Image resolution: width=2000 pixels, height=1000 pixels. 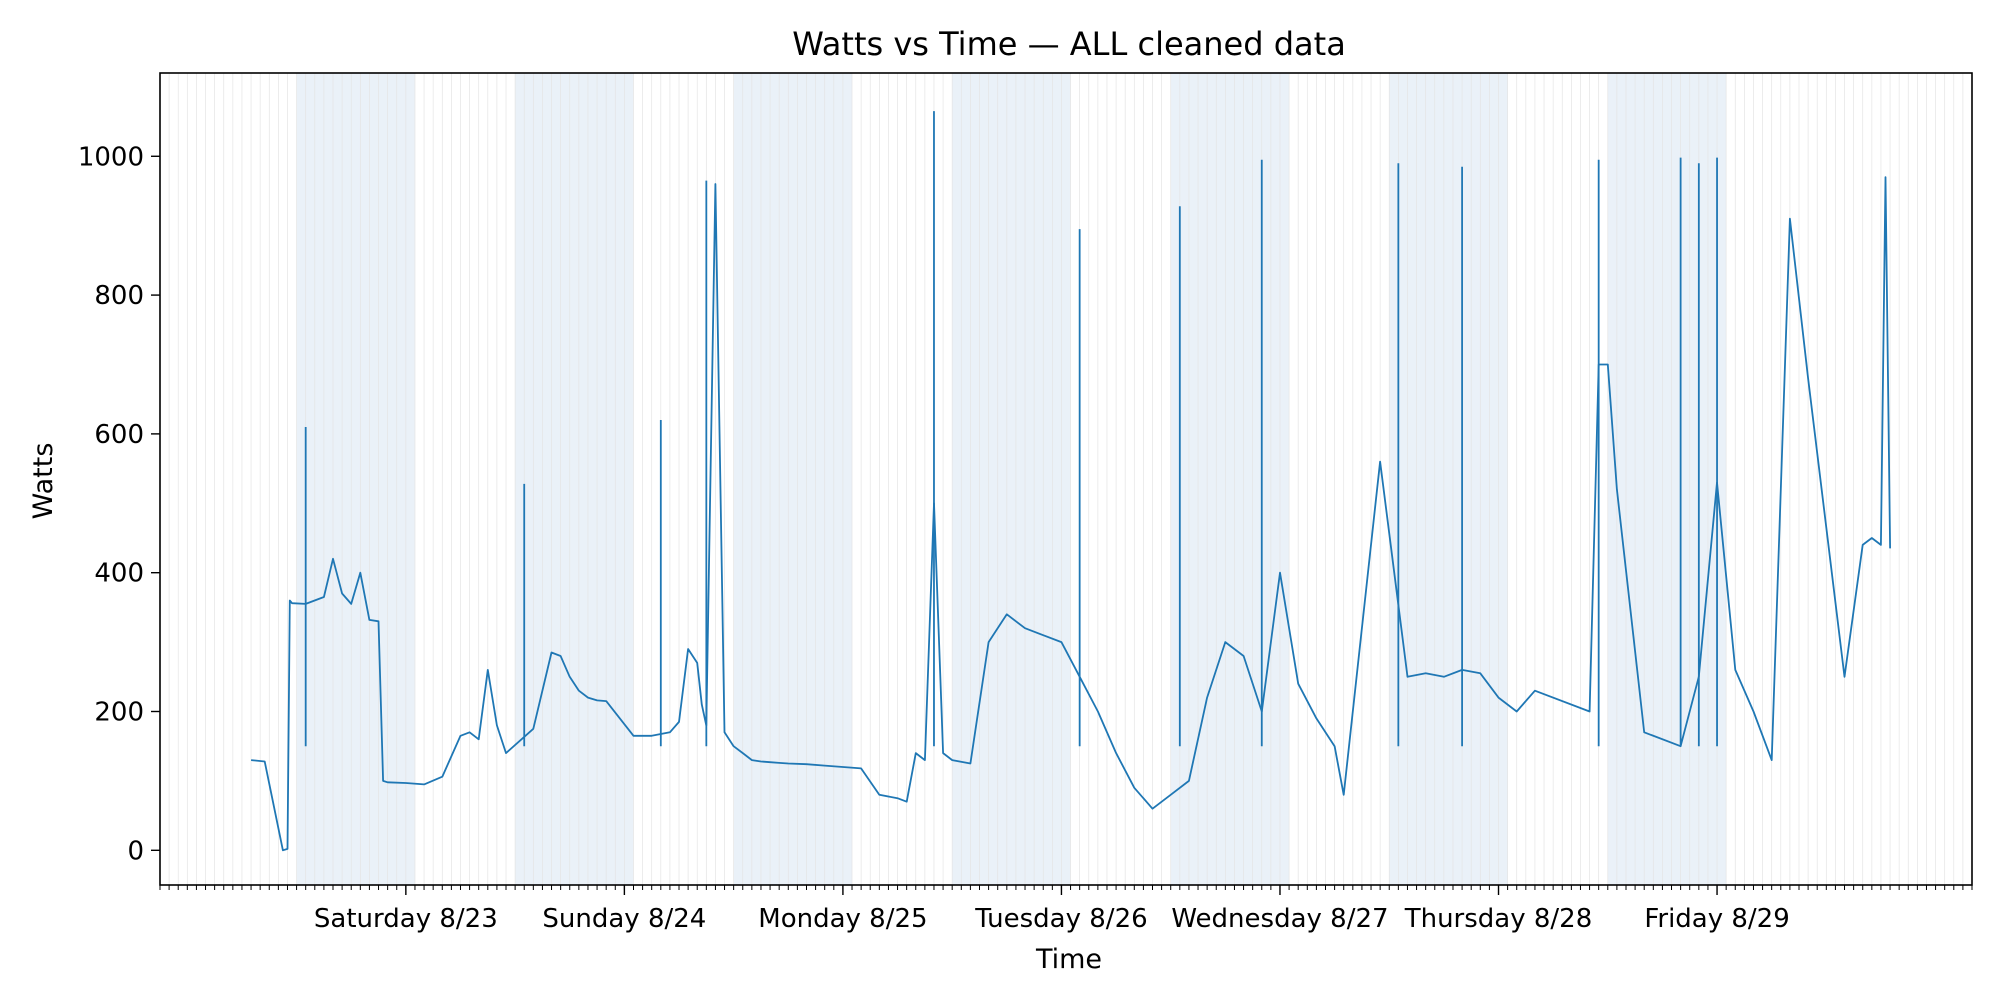 I want to click on y-tick-label: 600, so click(x=119, y=435).